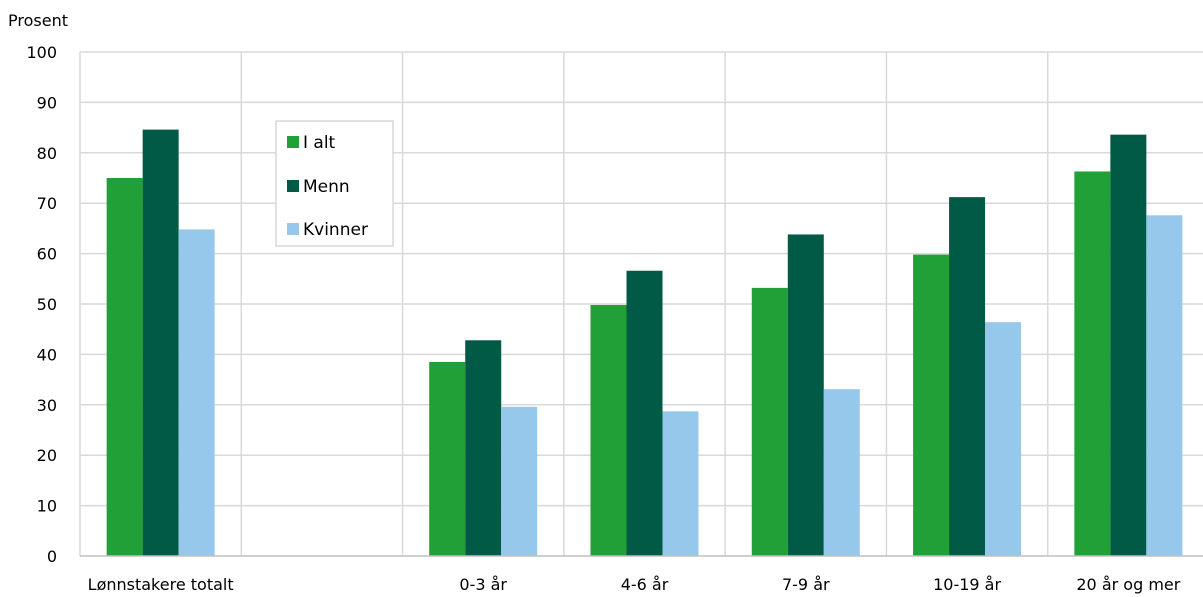 The height and width of the screenshot is (597, 1203). Describe the element at coordinates (52, 556) in the screenshot. I see `y-tick-label: 0` at that location.